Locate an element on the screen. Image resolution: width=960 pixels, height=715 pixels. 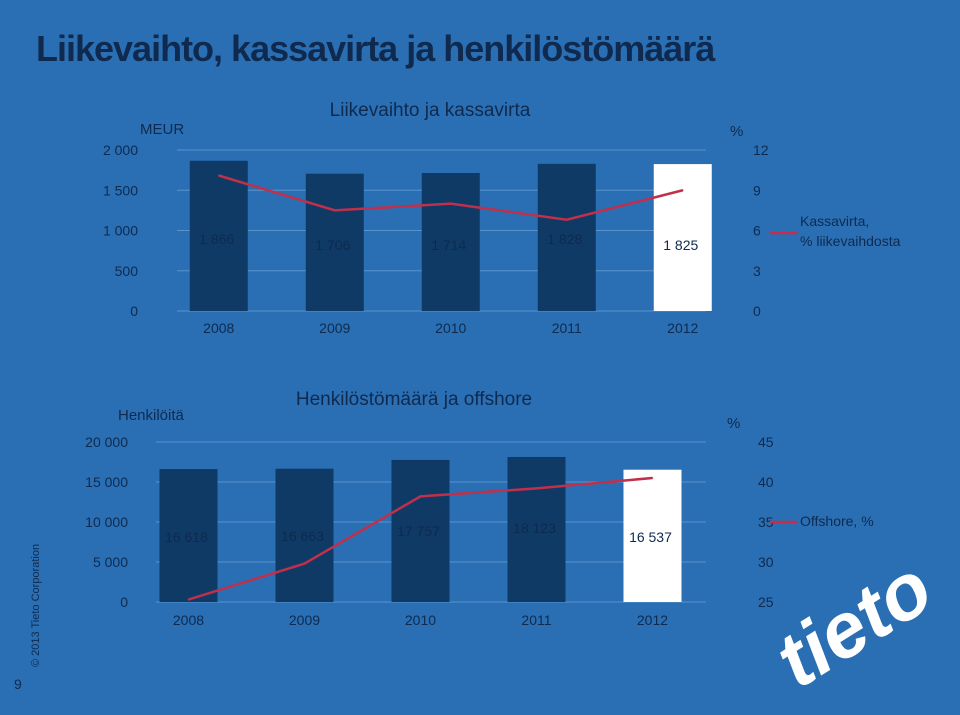
page-number: 9 is located at coordinates (18, 684).